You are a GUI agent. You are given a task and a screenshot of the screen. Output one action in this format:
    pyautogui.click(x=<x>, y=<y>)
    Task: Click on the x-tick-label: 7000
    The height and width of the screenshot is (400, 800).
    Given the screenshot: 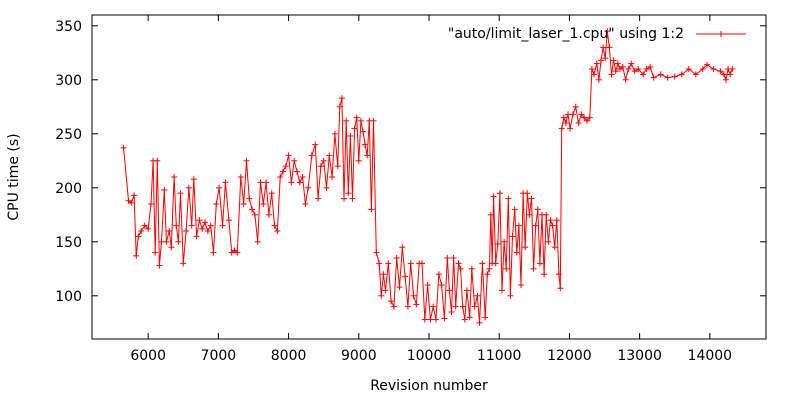 What is the action you would take?
    pyautogui.click(x=219, y=356)
    